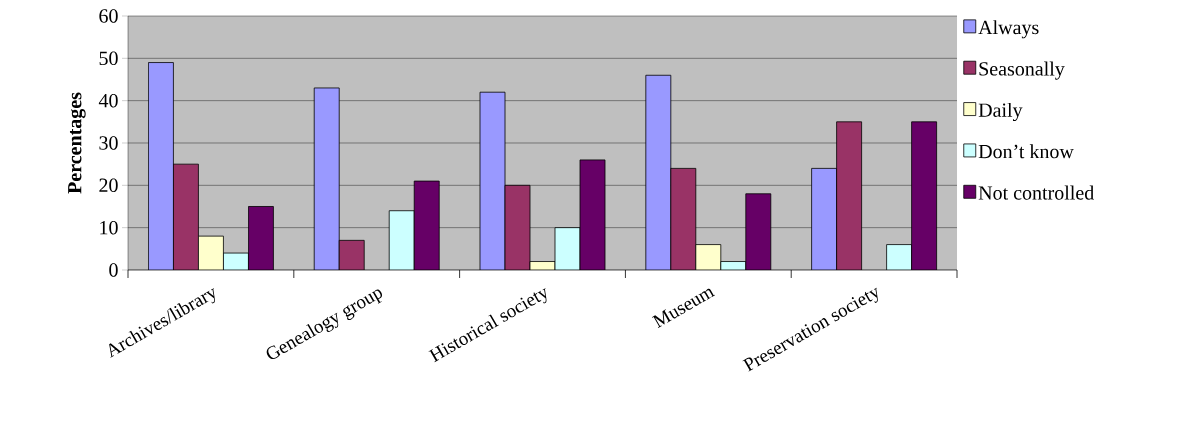 This screenshot has height=442, width=1193. I want to click on legend-label: Seasonally, so click(1022, 70).